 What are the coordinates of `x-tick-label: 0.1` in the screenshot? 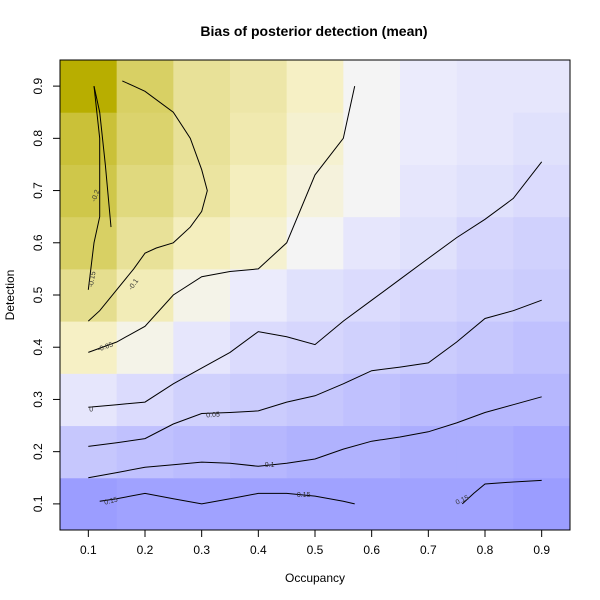 It's located at (88, 550).